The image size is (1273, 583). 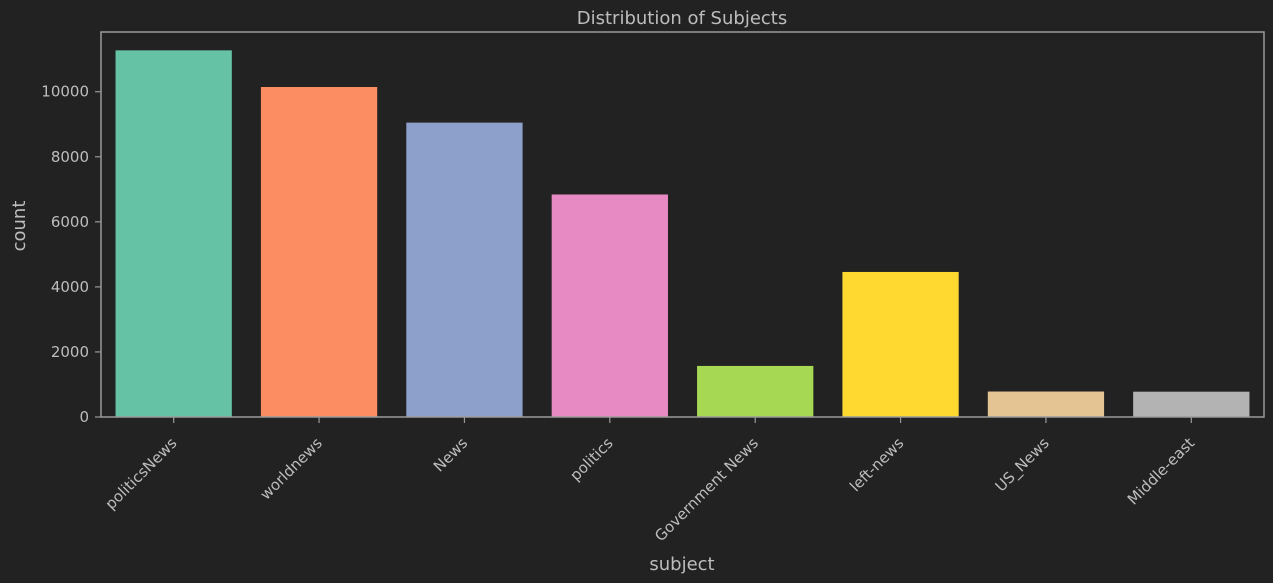 What do you see at coordinates (71, 254) in the screenshot?
I see `y-axis: 0 2000 4000 6000 8000 10000` at bounding box center [71, 254].